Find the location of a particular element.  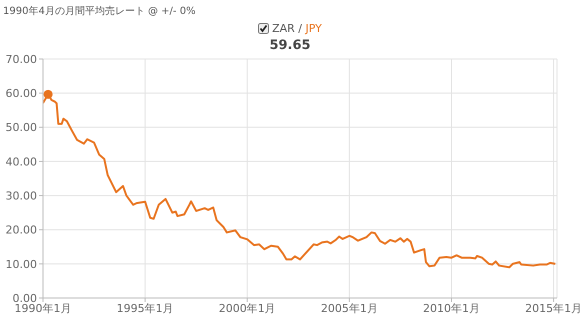

y-tick-label: 50.00 is located at coordinates (21, 127).